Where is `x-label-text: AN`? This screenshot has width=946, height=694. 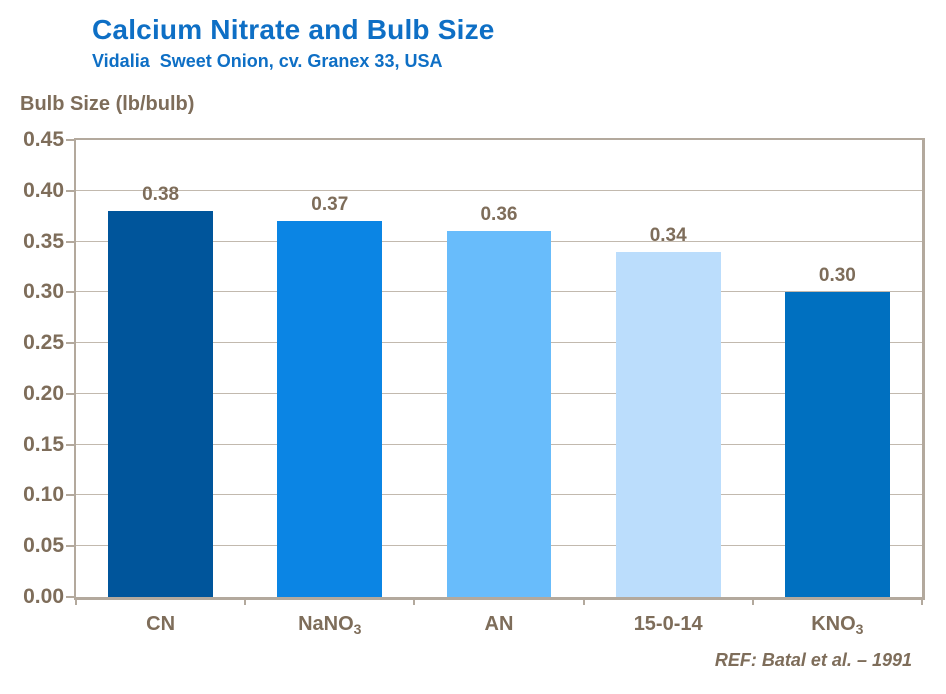 x-label-text: AN is located at coordinates (499, 624).